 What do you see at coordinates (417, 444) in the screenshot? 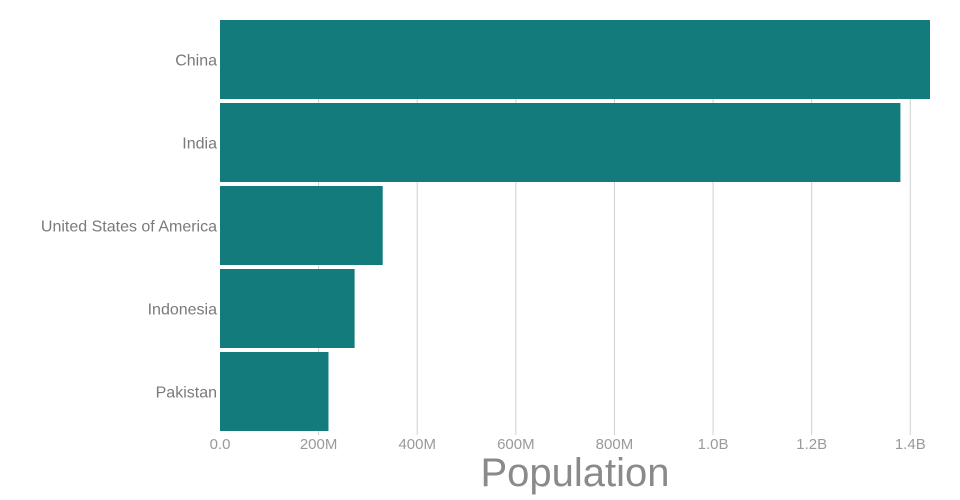
I see `x-tick-label: 400M` at bounding box center [417, 444].